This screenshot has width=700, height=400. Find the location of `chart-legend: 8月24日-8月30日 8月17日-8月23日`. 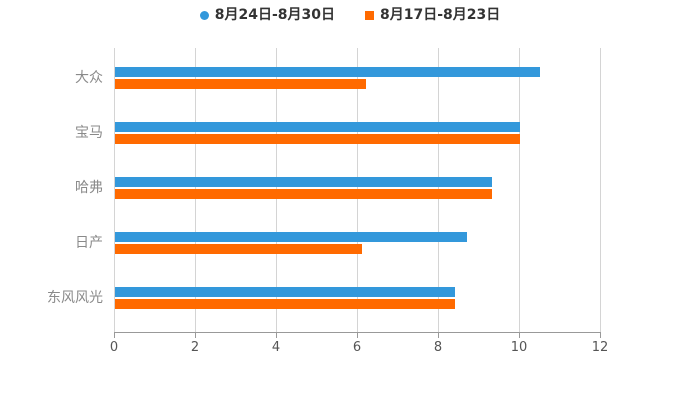

chart-legend: 8月24日-8月30日 8月17日-8月23日 is located at coordinates (350, 15).